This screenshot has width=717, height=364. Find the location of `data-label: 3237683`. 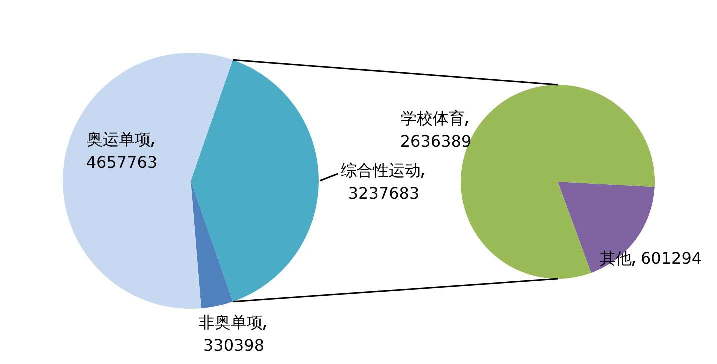

data-label: 3237683 is located at coordinates (384, 193).